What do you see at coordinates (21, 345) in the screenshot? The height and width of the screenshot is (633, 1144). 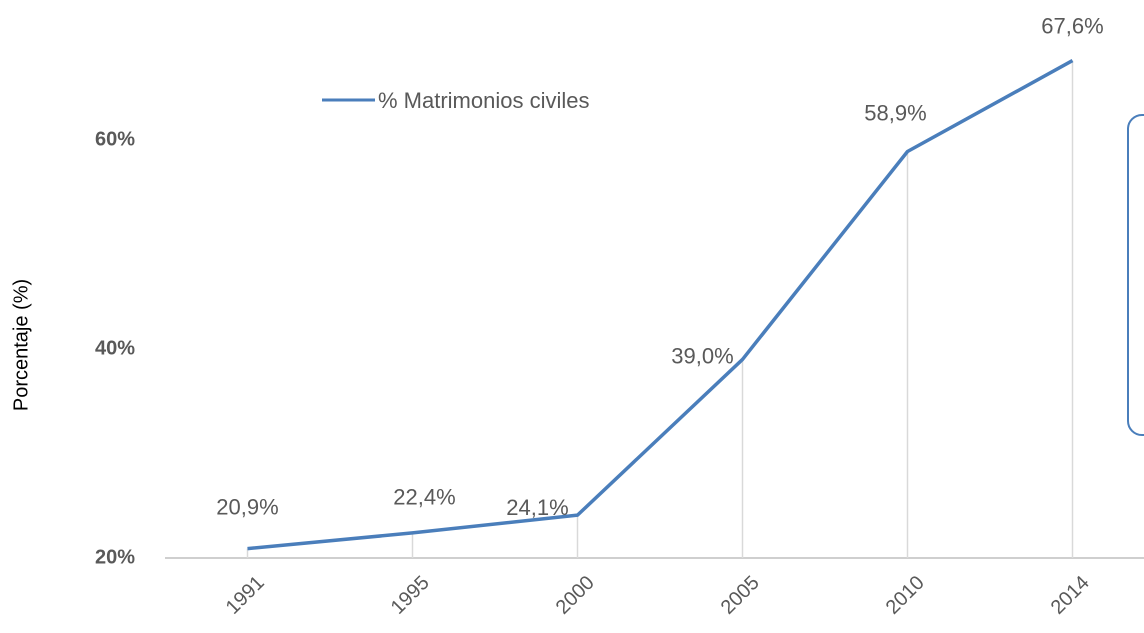 I see `y-axis-label: Porcentaje (%)` at bounding box center [21, 345].